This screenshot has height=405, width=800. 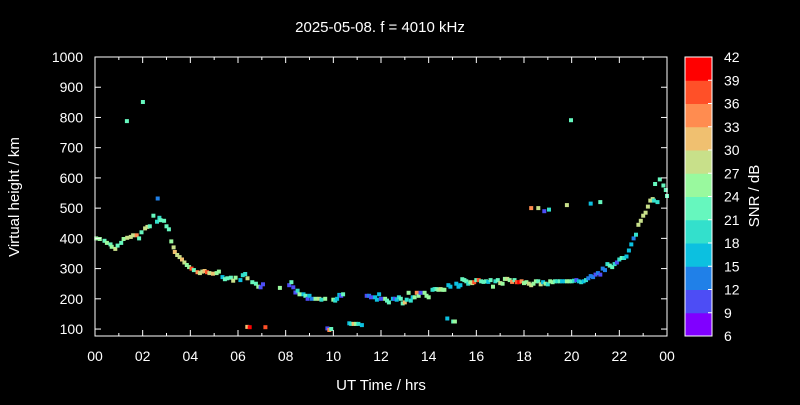 What do you see at coordinates (72, 269) in the screenshot?
I see `y-tick-label: 300` at bounding box center [72, 269].